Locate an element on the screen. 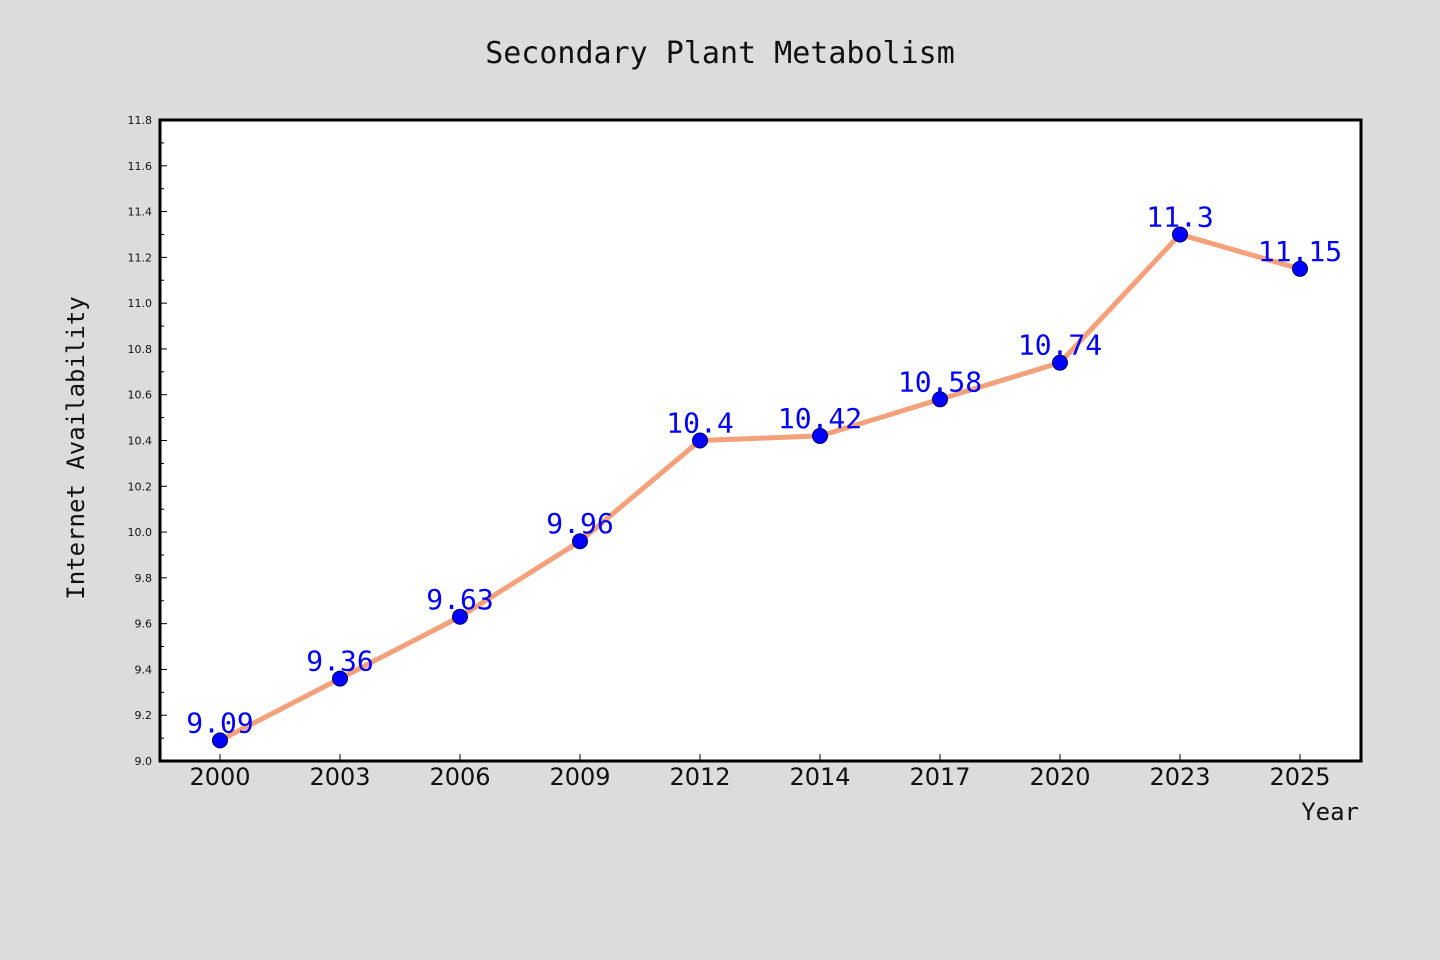  x-tick-label: 2012 is located at coordinates (699, 777).